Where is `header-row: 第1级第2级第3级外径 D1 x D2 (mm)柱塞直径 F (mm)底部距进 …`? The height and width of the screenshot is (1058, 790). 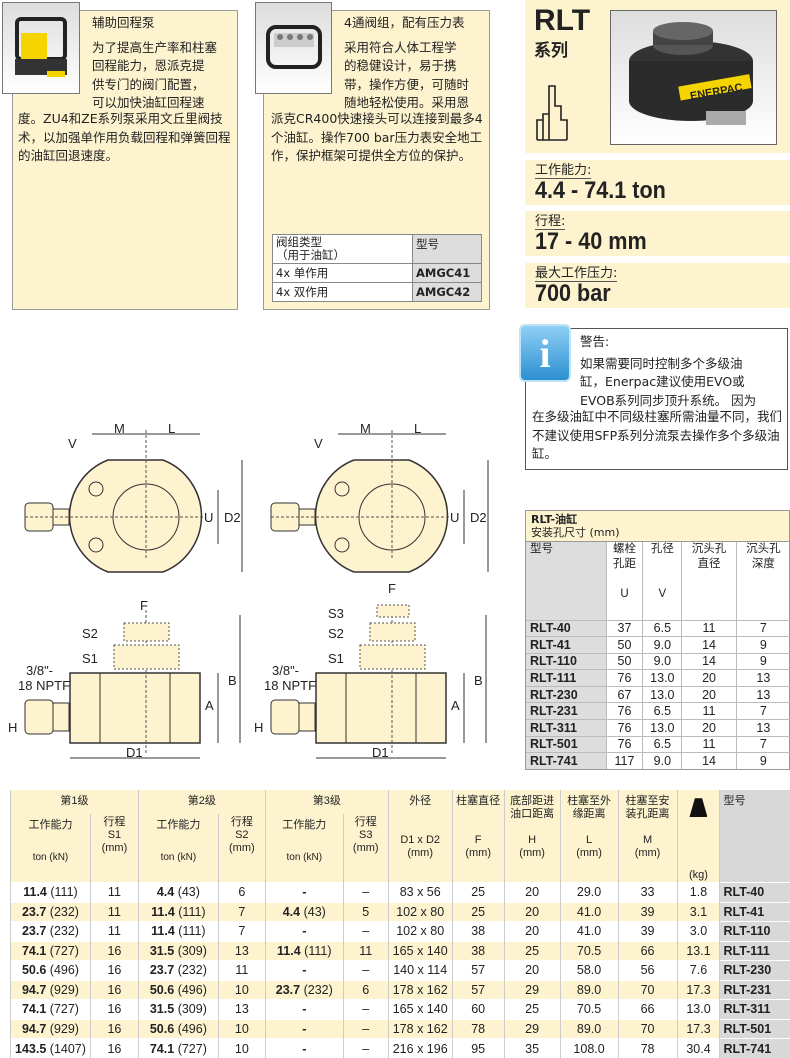
header-row: 第1级第2级第3级外径 D1 x D2 (mm)柱塞直径 F (mm)底部距进 … is located at coordinates (400, 802).